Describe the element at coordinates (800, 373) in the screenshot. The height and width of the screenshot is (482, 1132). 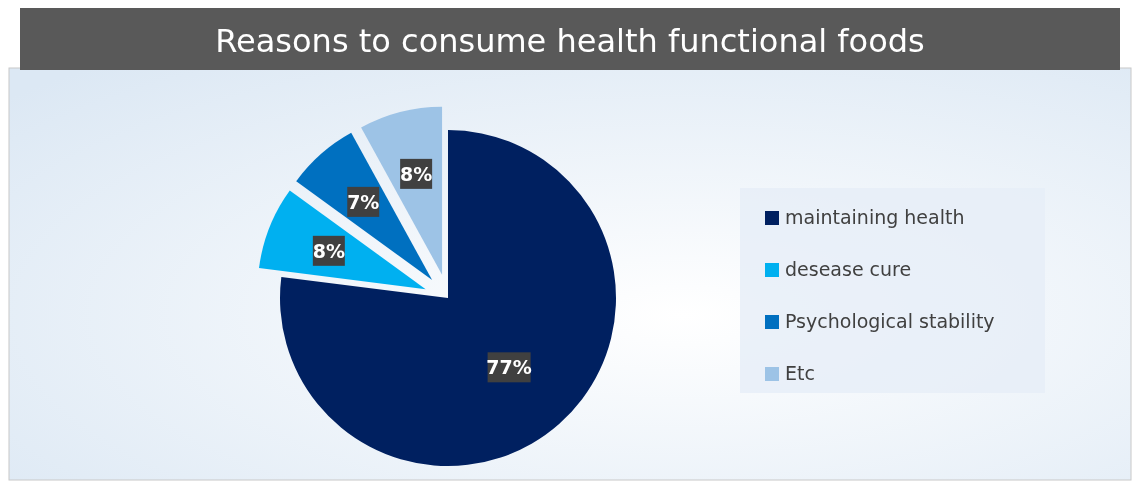
I see `legend-label: Etc` at that location.